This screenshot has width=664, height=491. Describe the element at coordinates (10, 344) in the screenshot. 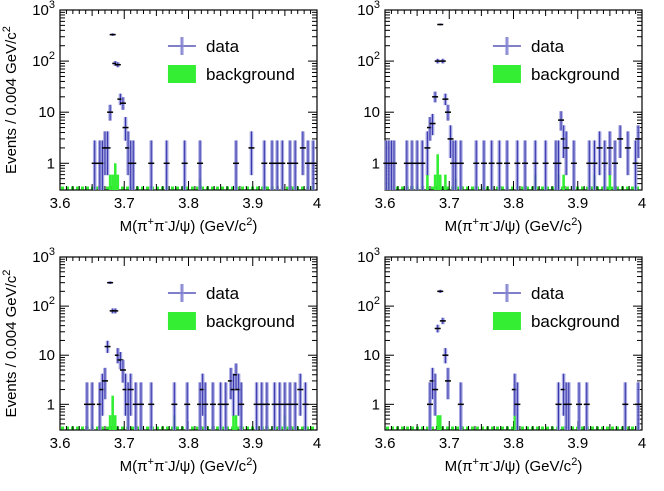

I see `y-axis-title: Events / 0.004 GeV/c2` at that location.